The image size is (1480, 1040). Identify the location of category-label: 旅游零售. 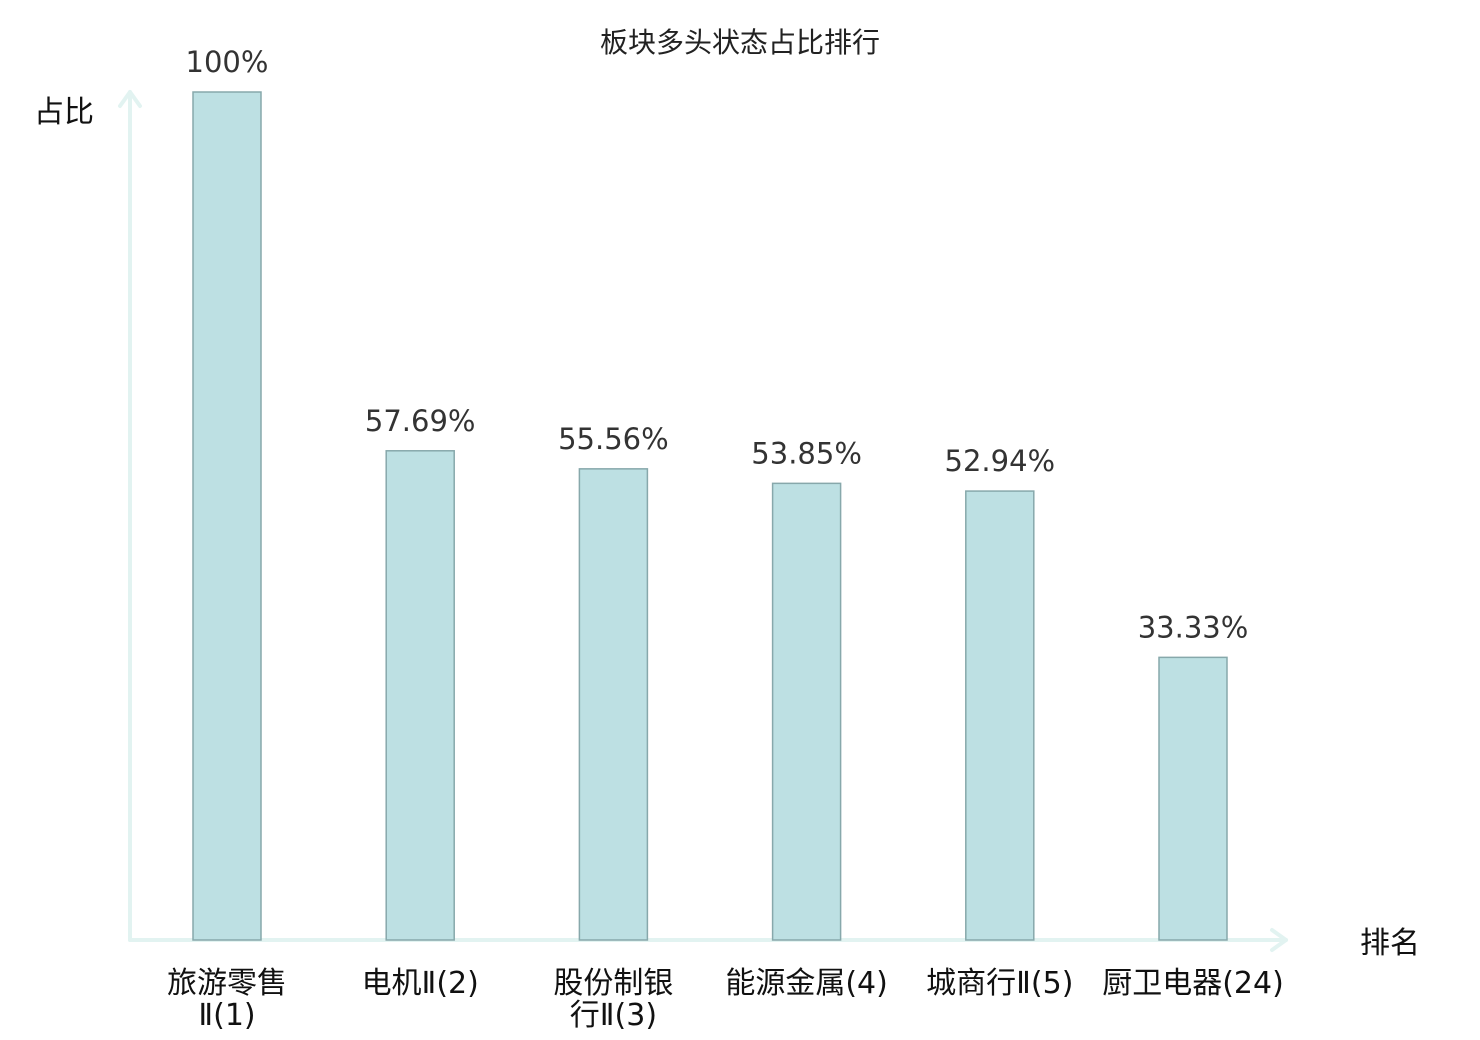
(227, 983).